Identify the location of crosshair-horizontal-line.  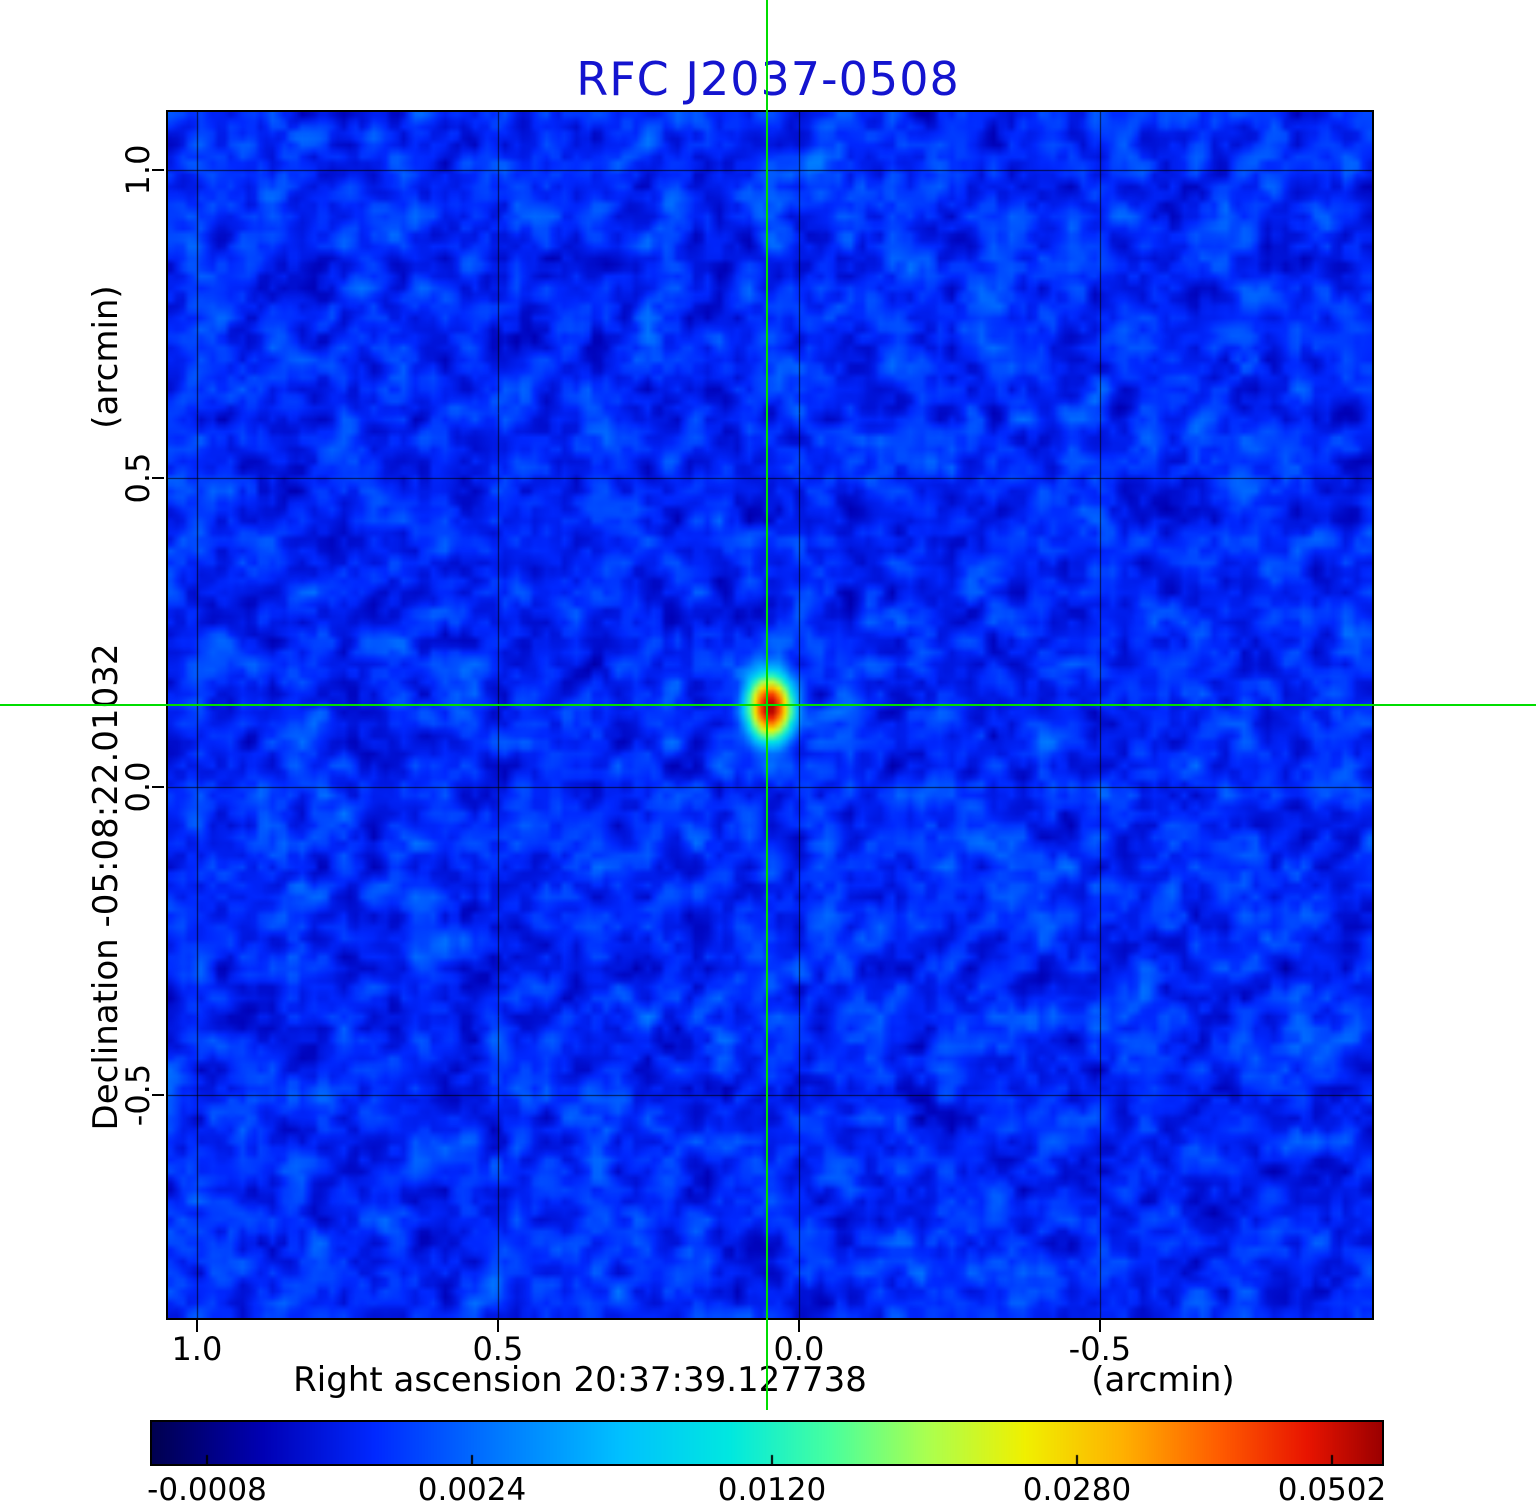
(768, 705).